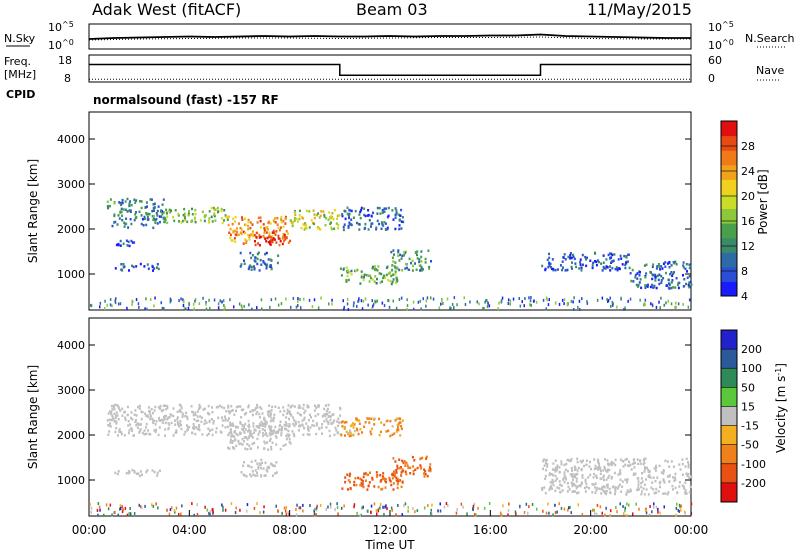 The image size is (800, 554). Describe the element at coordinates (89, 530) in the screenshot. I see `x-tick-label: 00:00` at that location.